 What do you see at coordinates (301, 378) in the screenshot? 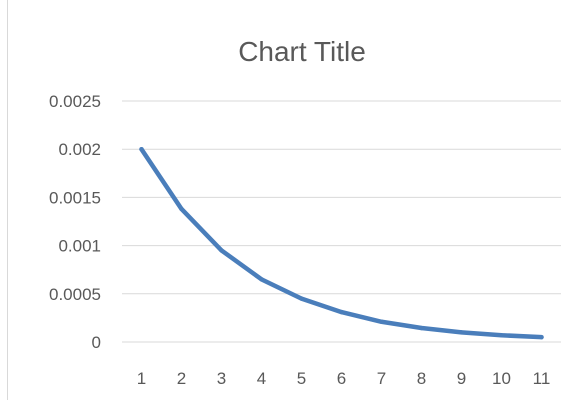
I see `x-tick-label: 5` at bounding box center [301, 378].